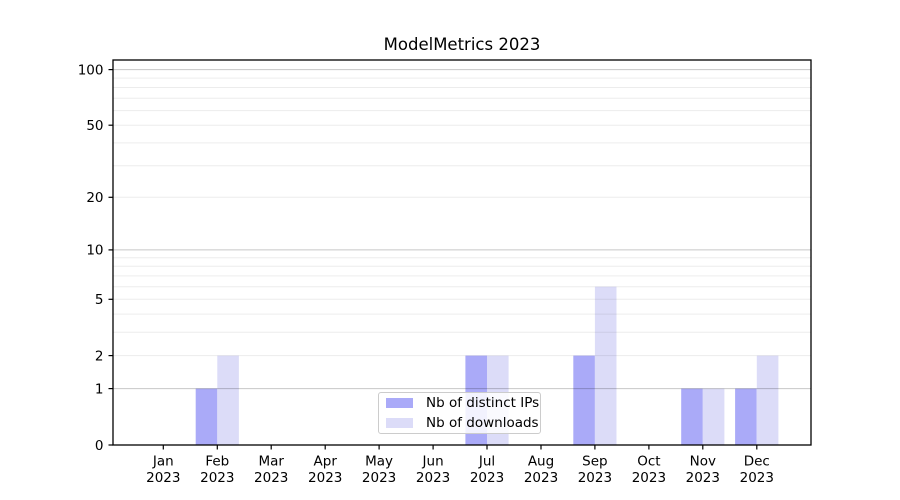 The width and height of the screenshot is (900, 500). I want to click on legend-item-label: Nb of distinct IPs, so click(483, 403).